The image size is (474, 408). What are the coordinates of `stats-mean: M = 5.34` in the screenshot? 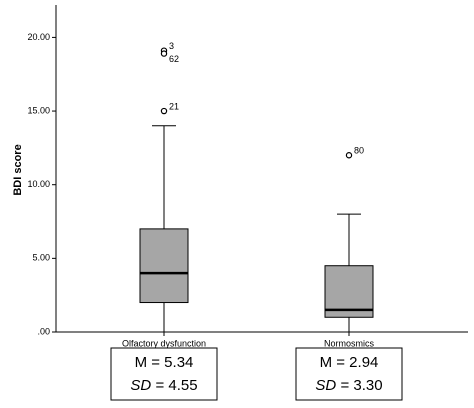 It's located at (164, 362).